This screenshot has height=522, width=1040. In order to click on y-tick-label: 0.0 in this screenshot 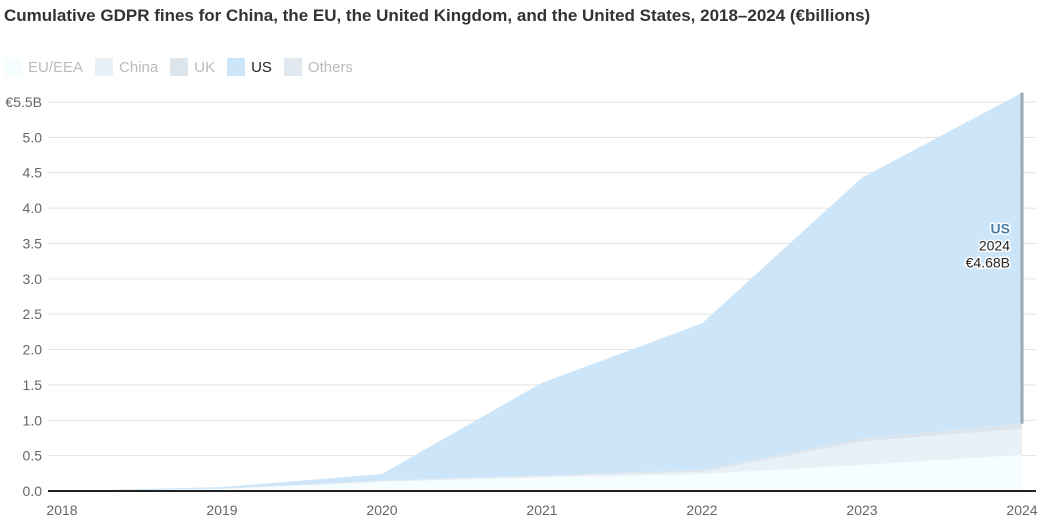, I will do `click(33, 491)`.